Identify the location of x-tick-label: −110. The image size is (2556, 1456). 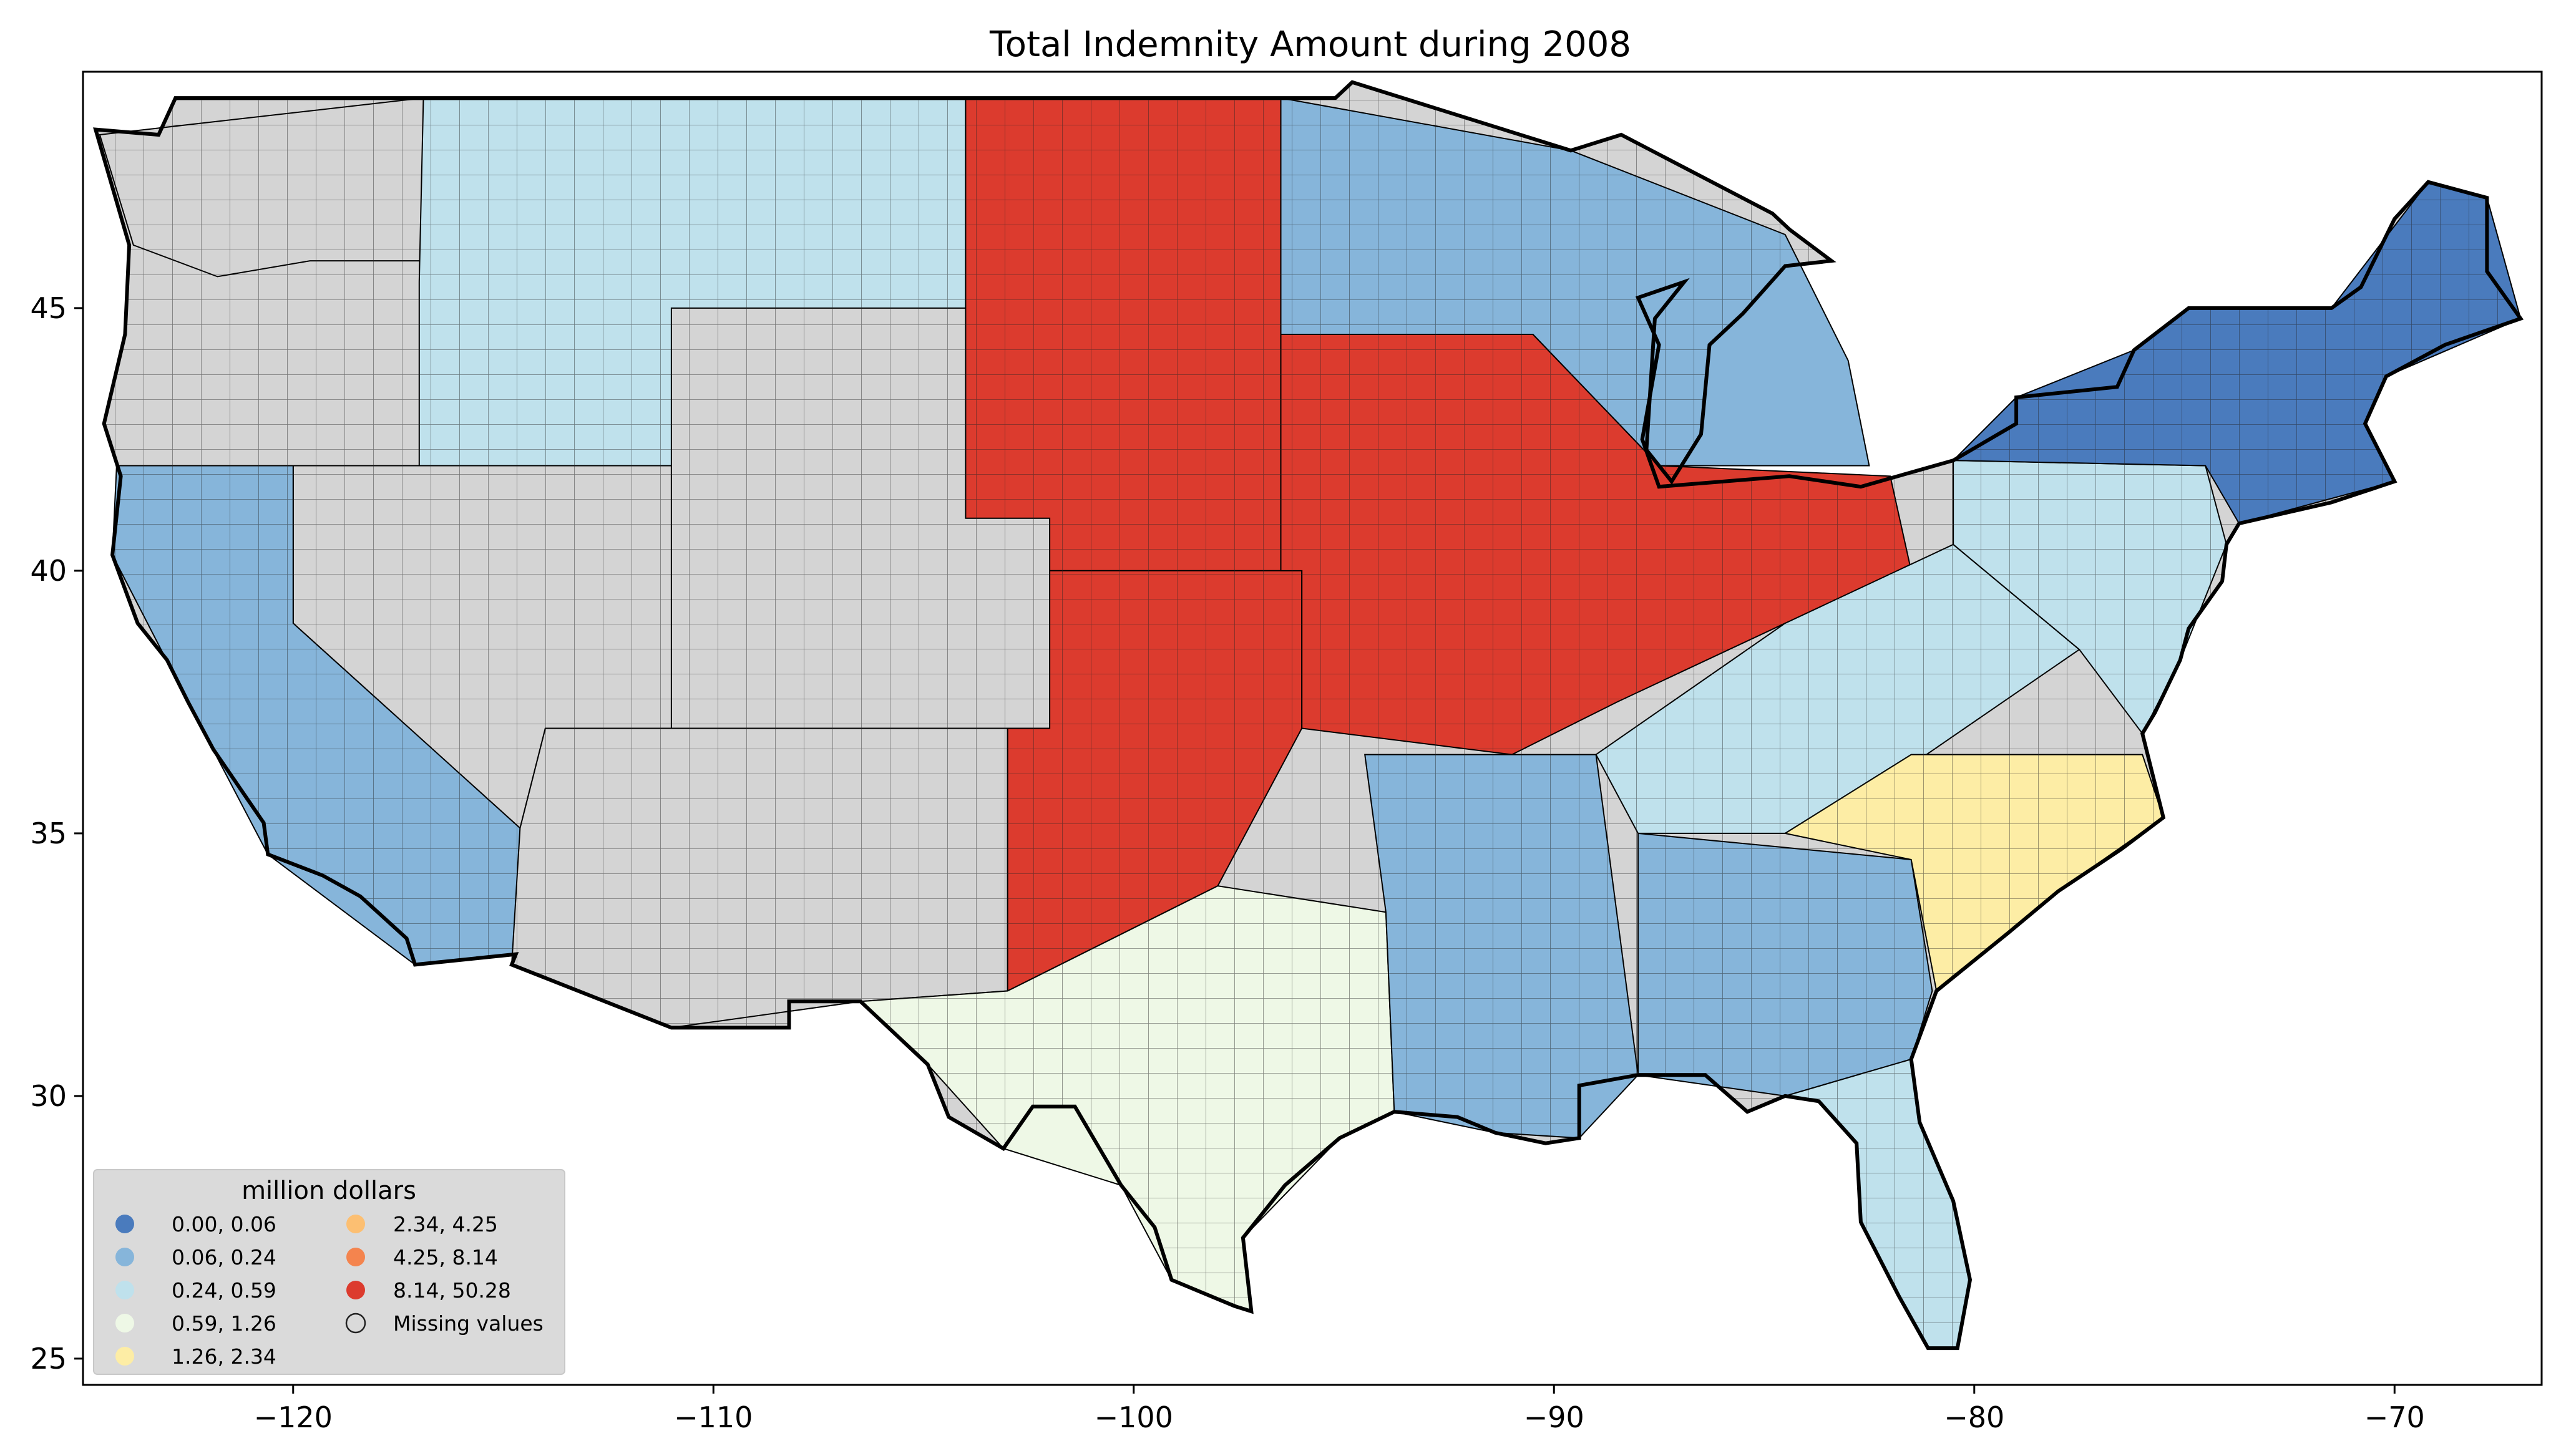
(713, 1417).